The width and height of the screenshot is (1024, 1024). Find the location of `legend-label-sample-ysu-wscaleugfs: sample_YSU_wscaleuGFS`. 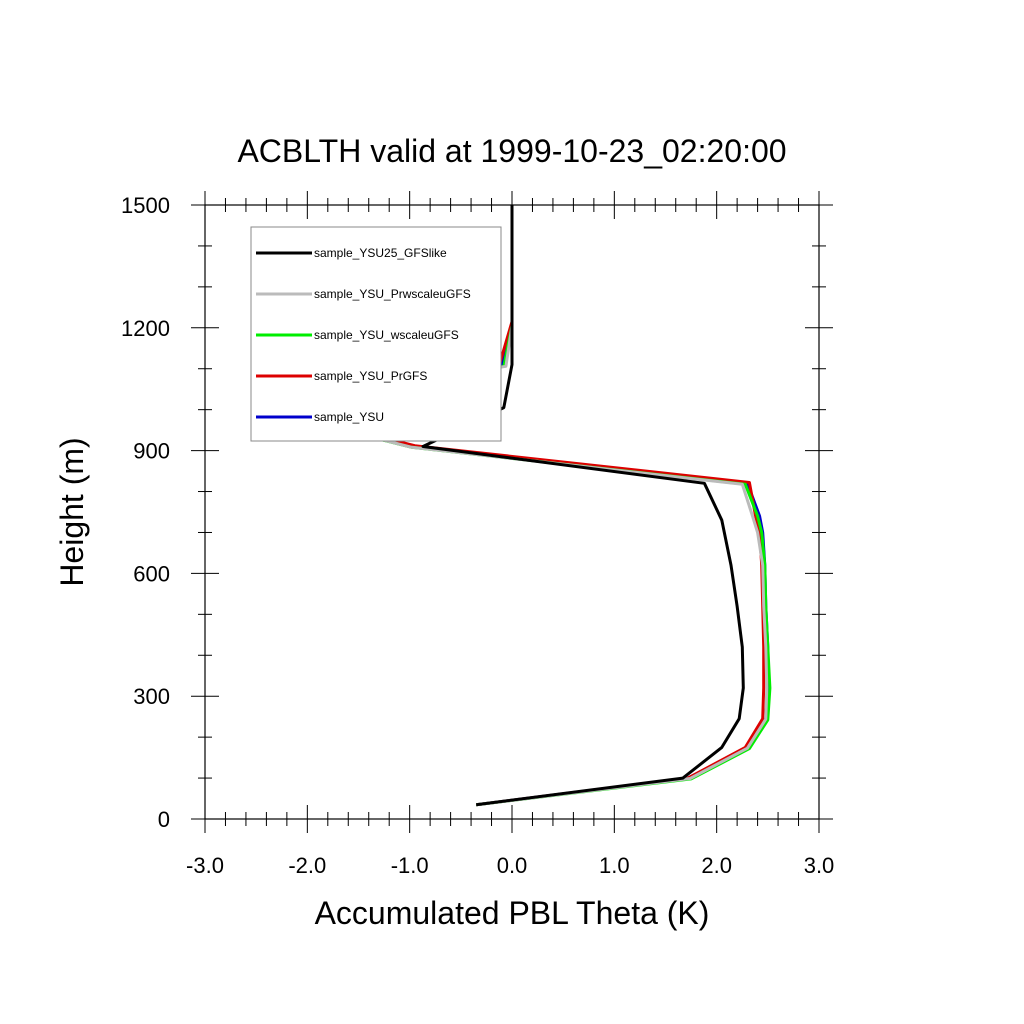

legend-label-sample-ysu-wscaleugfs: sample_YSU_wscaleuGFS is located at coordinates (386, 335).